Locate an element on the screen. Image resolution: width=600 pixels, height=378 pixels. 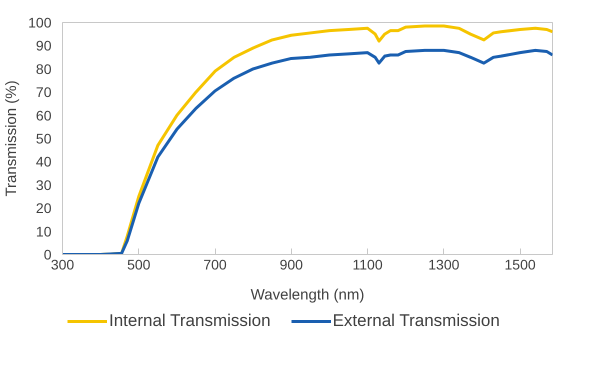
y-tick-label: 10 is located at coordinates (44, 231).